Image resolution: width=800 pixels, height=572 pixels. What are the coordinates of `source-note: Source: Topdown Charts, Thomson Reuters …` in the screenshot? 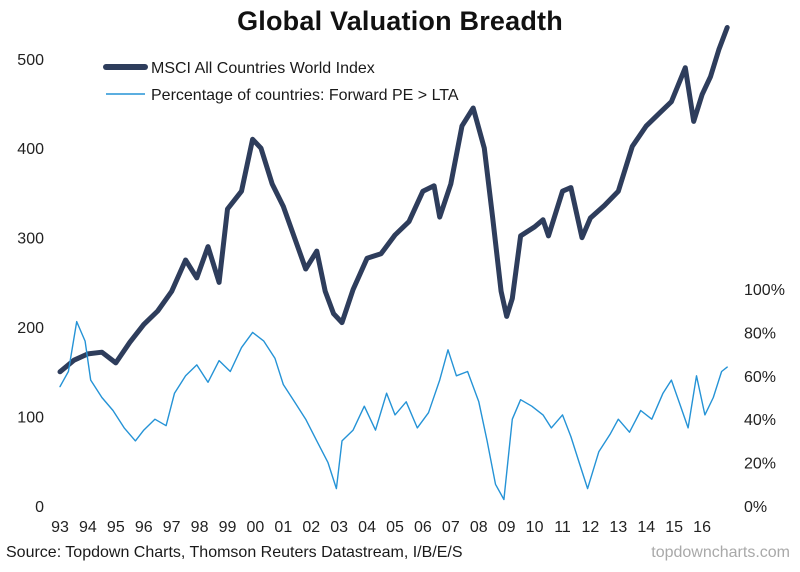 It's located at (234, 552).